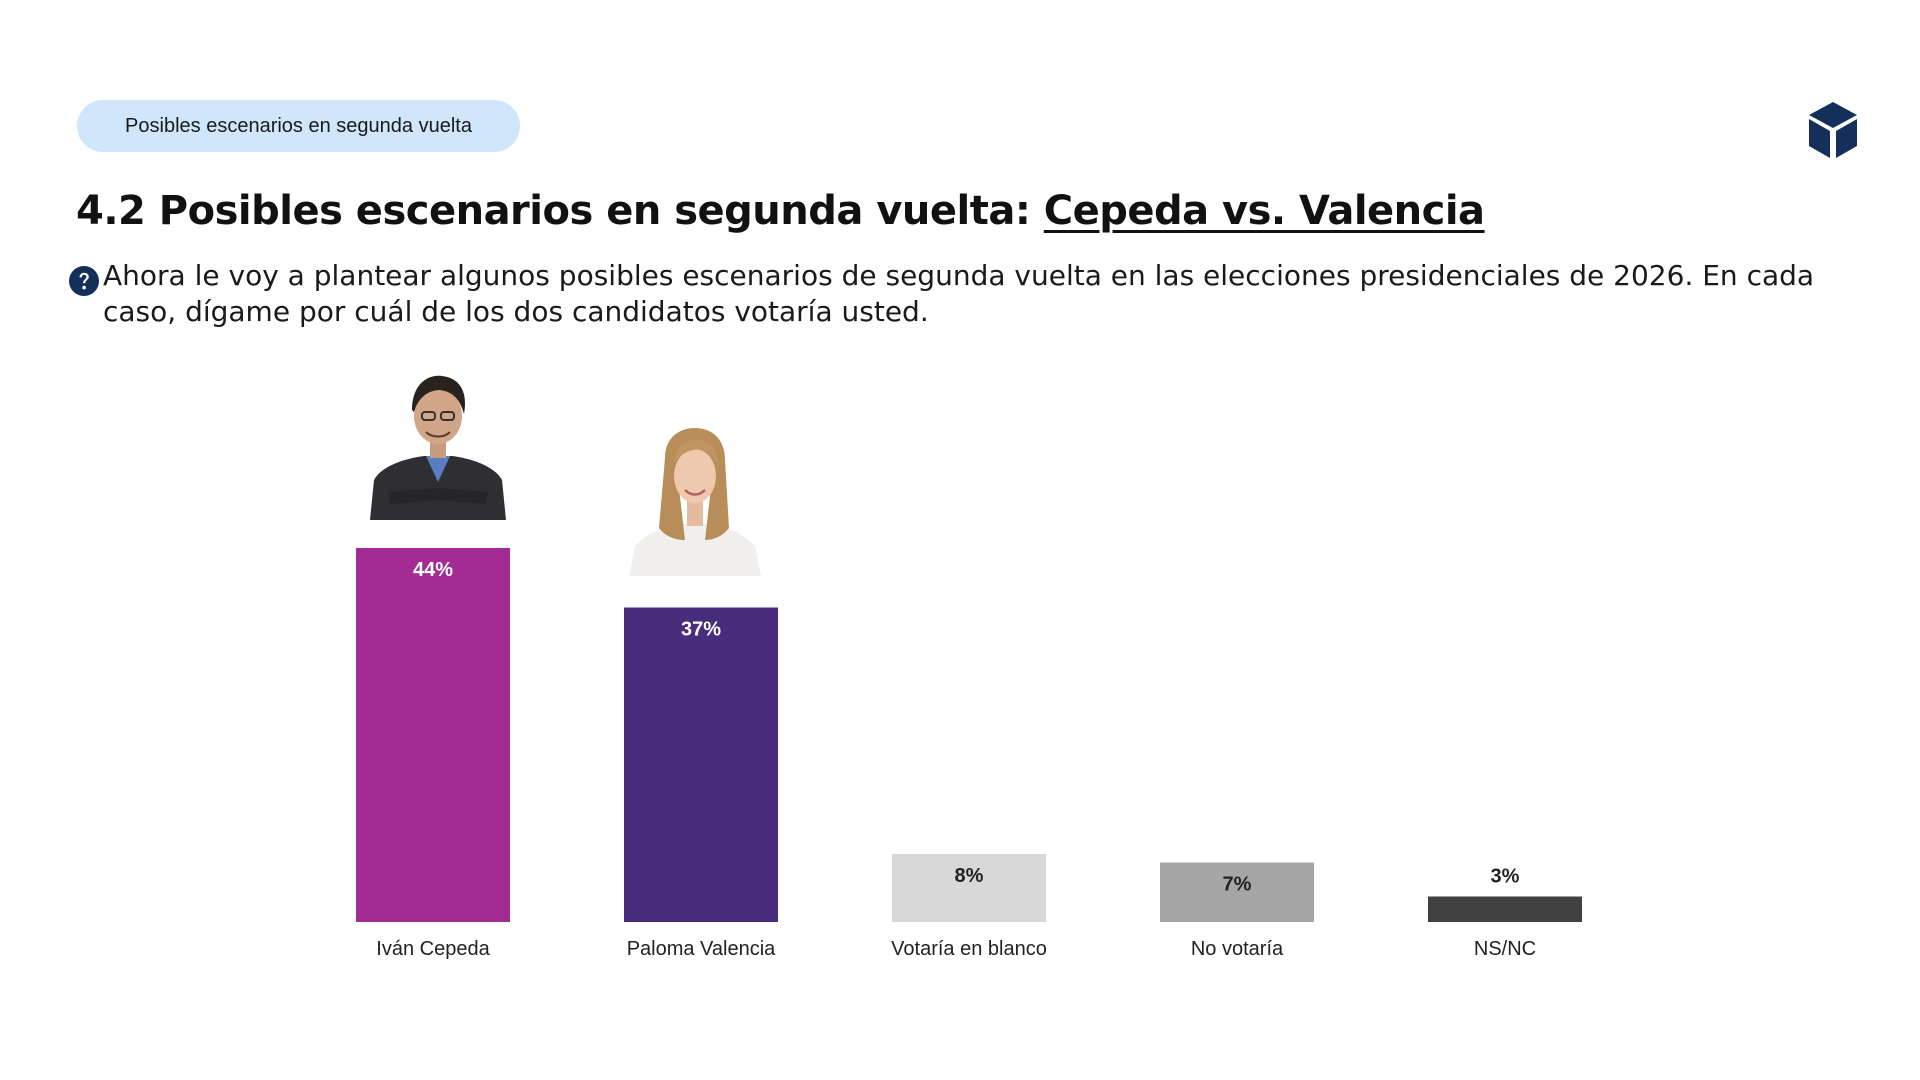  Describe the element at coordinates (298, 126) in the screenshot. I see `section-tag: Posibles escenarios en segunda vuelta` at that location.